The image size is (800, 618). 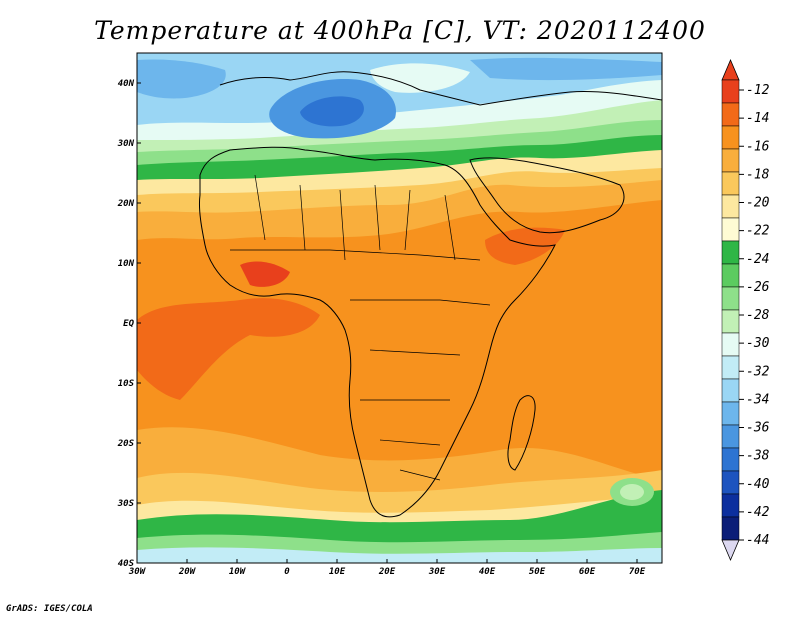 I want to click on colorbar-label: -36, so click(x=758, y=428).